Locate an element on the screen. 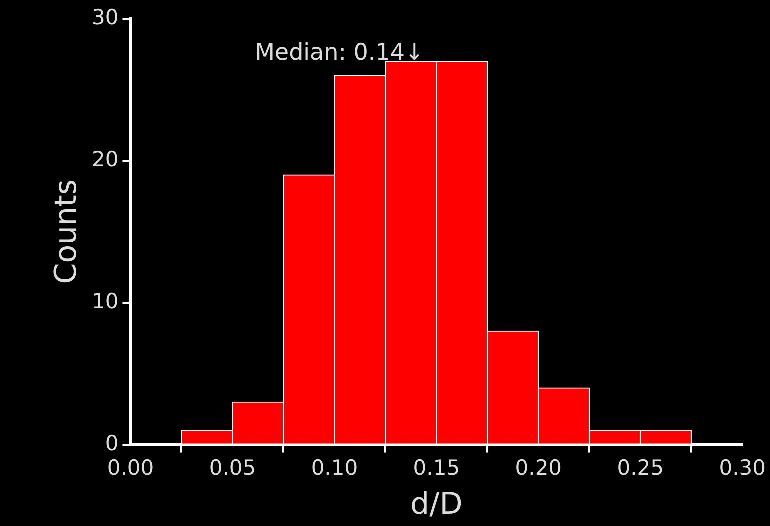 The width and height of the screenshot is (770, 526). x-tick-label: 0.15 is located at coordinates (436, 468).